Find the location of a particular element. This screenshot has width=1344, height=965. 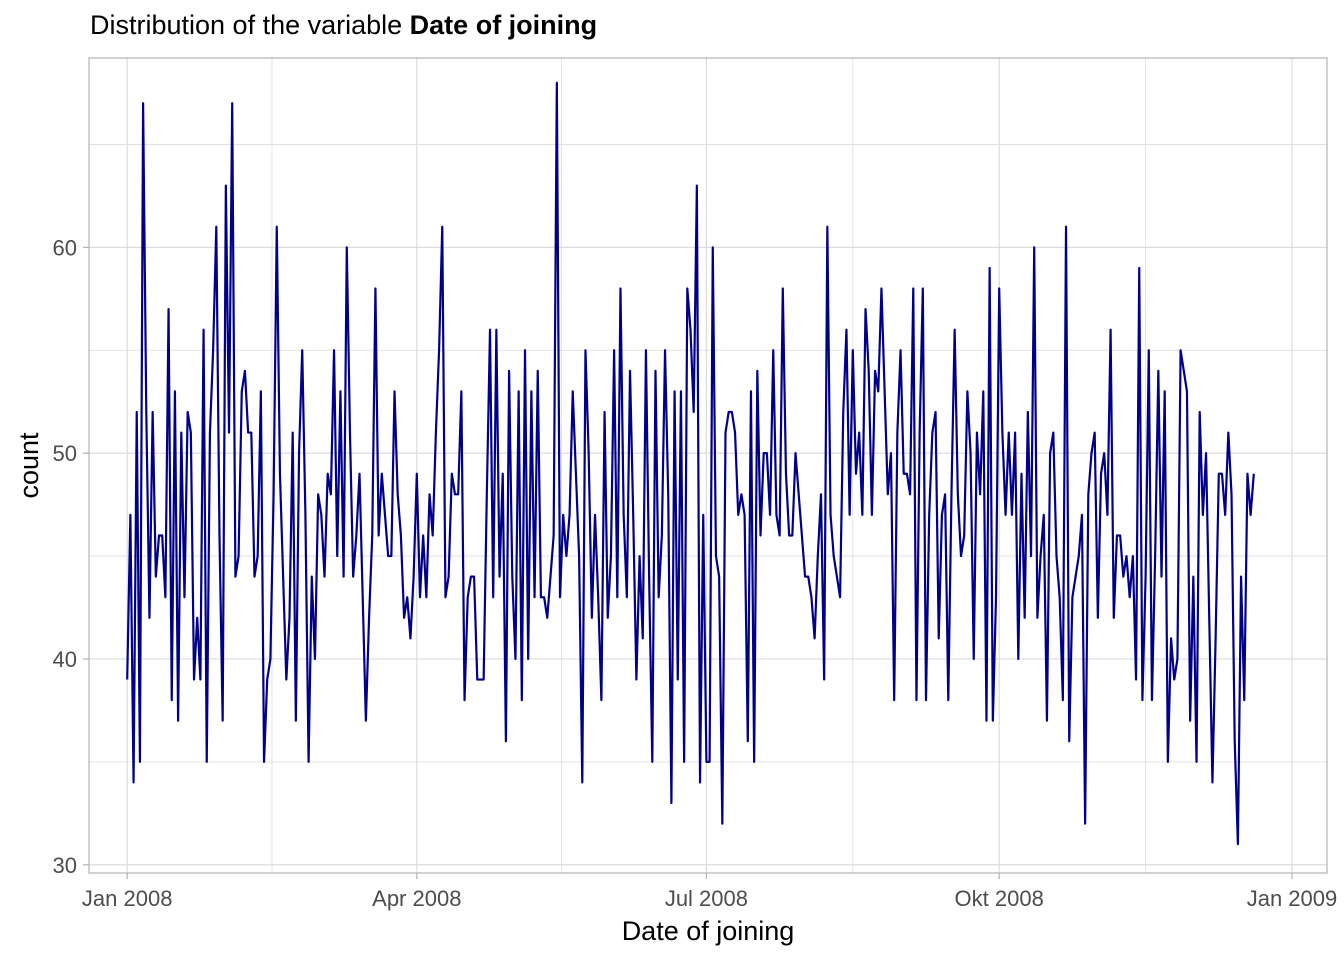

y-tick-label: 30 is located at coordinates (65, 865).